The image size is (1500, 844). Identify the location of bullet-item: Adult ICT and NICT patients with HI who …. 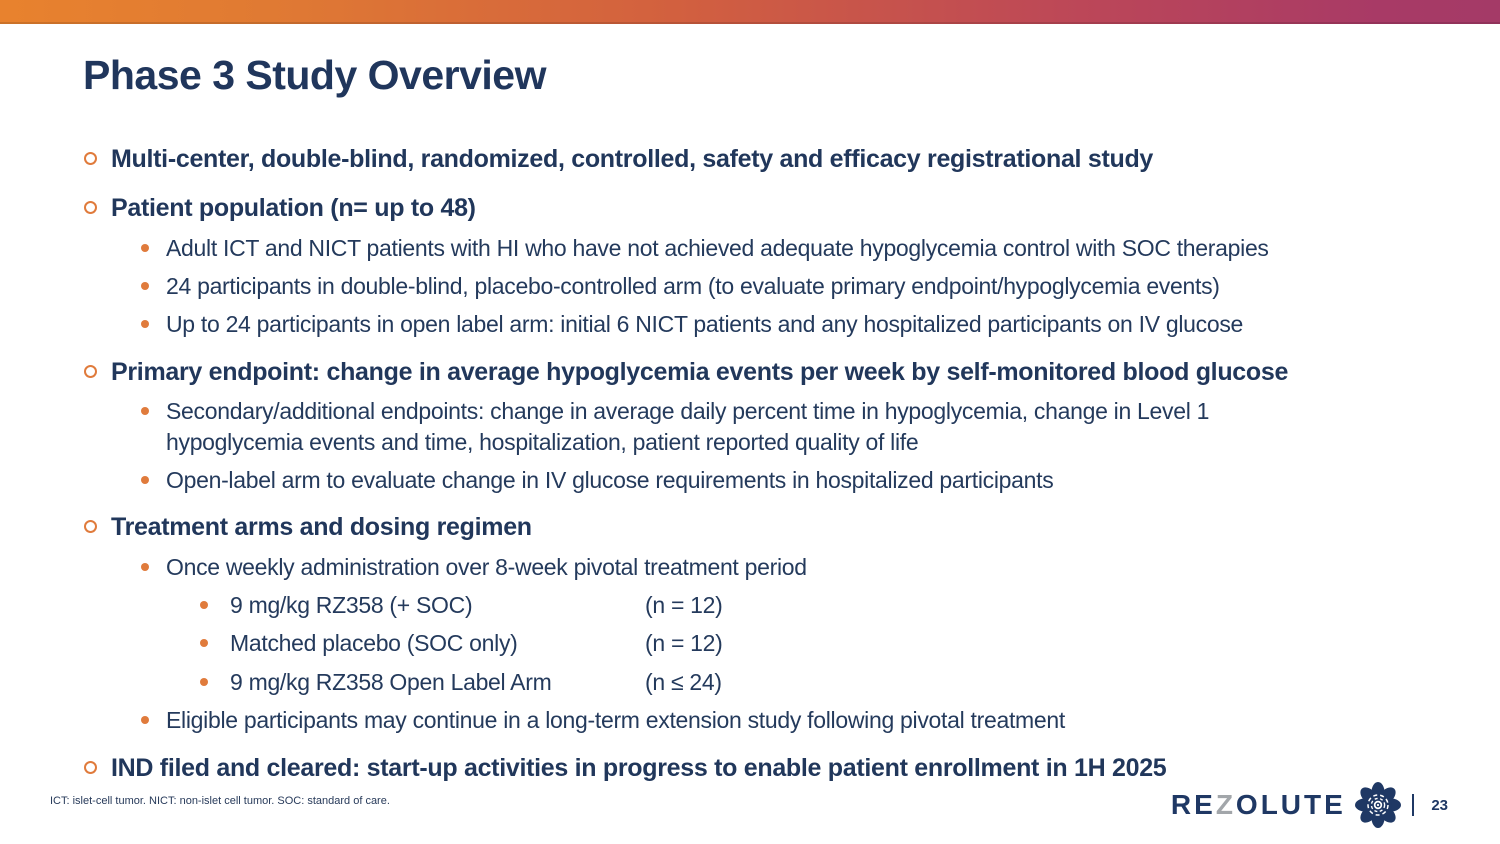
(740, 248).